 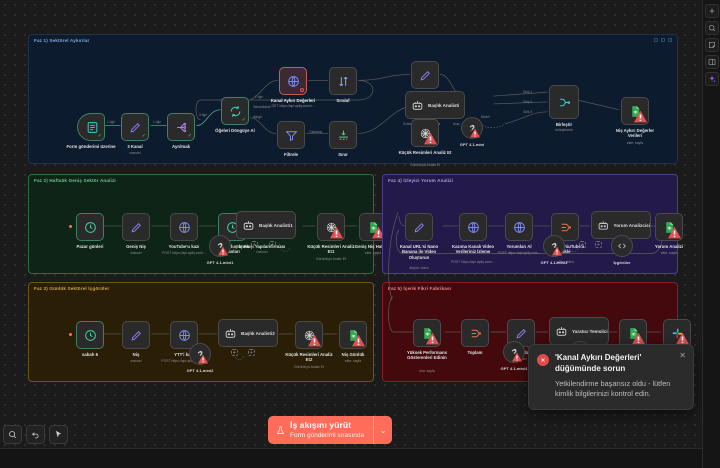 What do you see at coordinates (136, 246) in the screenshot?
I see `node-label: Geniş Niş` at bounding box center [136, 246].